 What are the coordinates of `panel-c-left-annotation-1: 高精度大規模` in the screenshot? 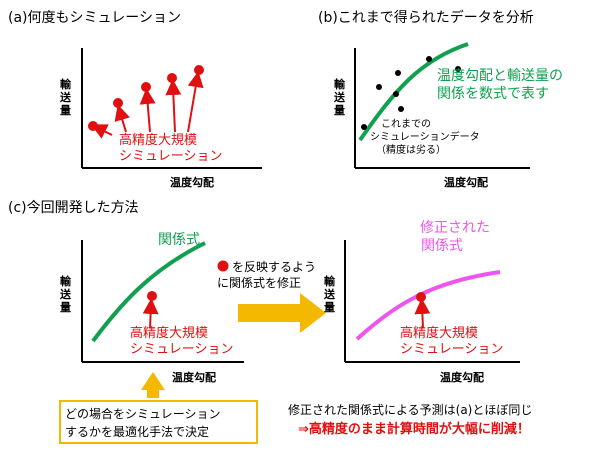 It's located at (169, 333).